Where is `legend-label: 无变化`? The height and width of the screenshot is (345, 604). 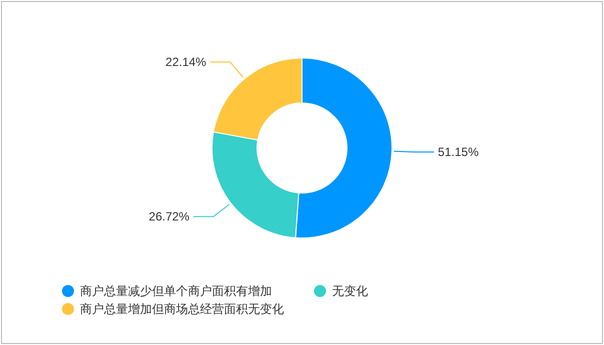
legend-label: 无变化 is located at coordinates (350, 291).